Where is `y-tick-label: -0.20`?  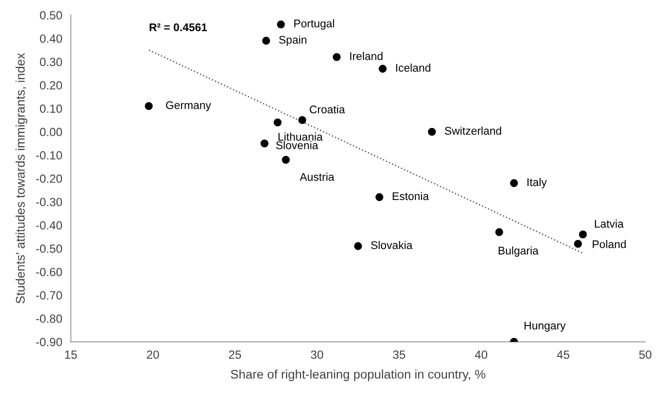
y-tick-label: -0.20 is located at coordinates (49, 178).